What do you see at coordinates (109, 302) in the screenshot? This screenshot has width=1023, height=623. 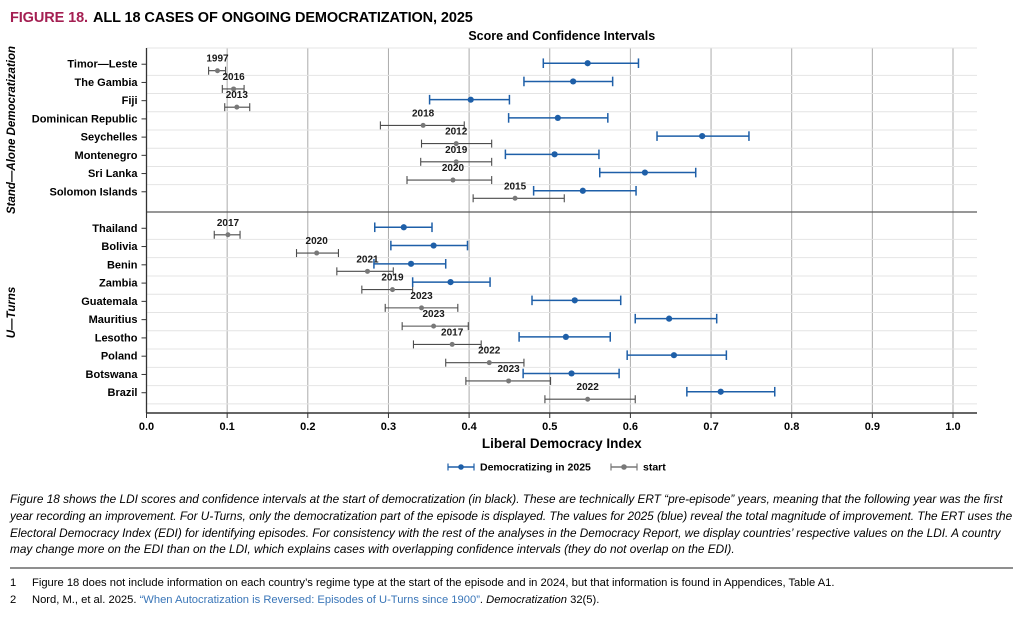 I see `country-label: Guatemala` at bounding box center [109, 302].